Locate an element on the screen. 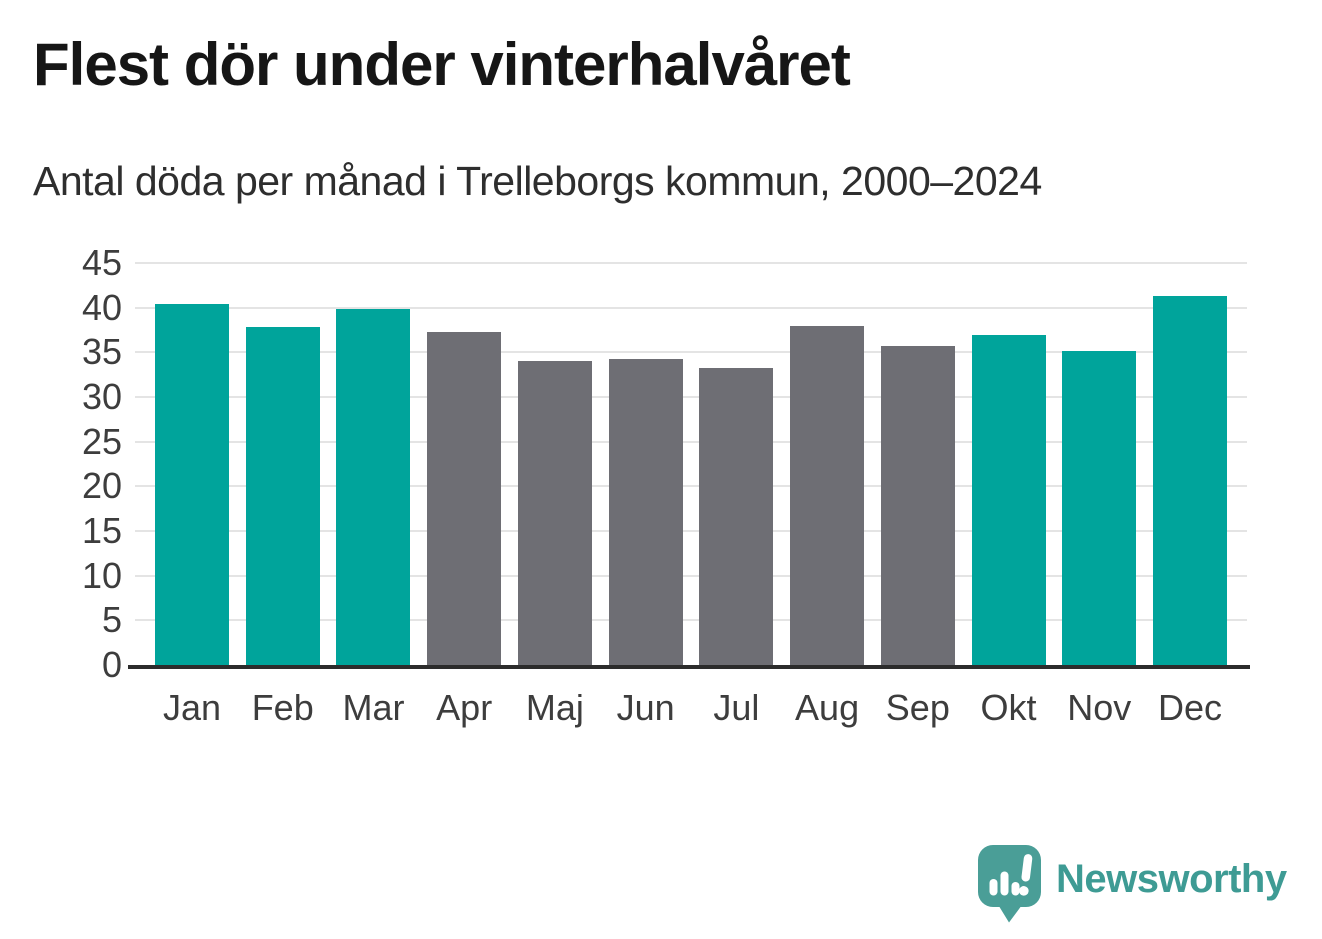 The width and height of the screenshot is (1322, 939). newsworthy-logo: Newsworthy is located at coordinates (1132, 884).